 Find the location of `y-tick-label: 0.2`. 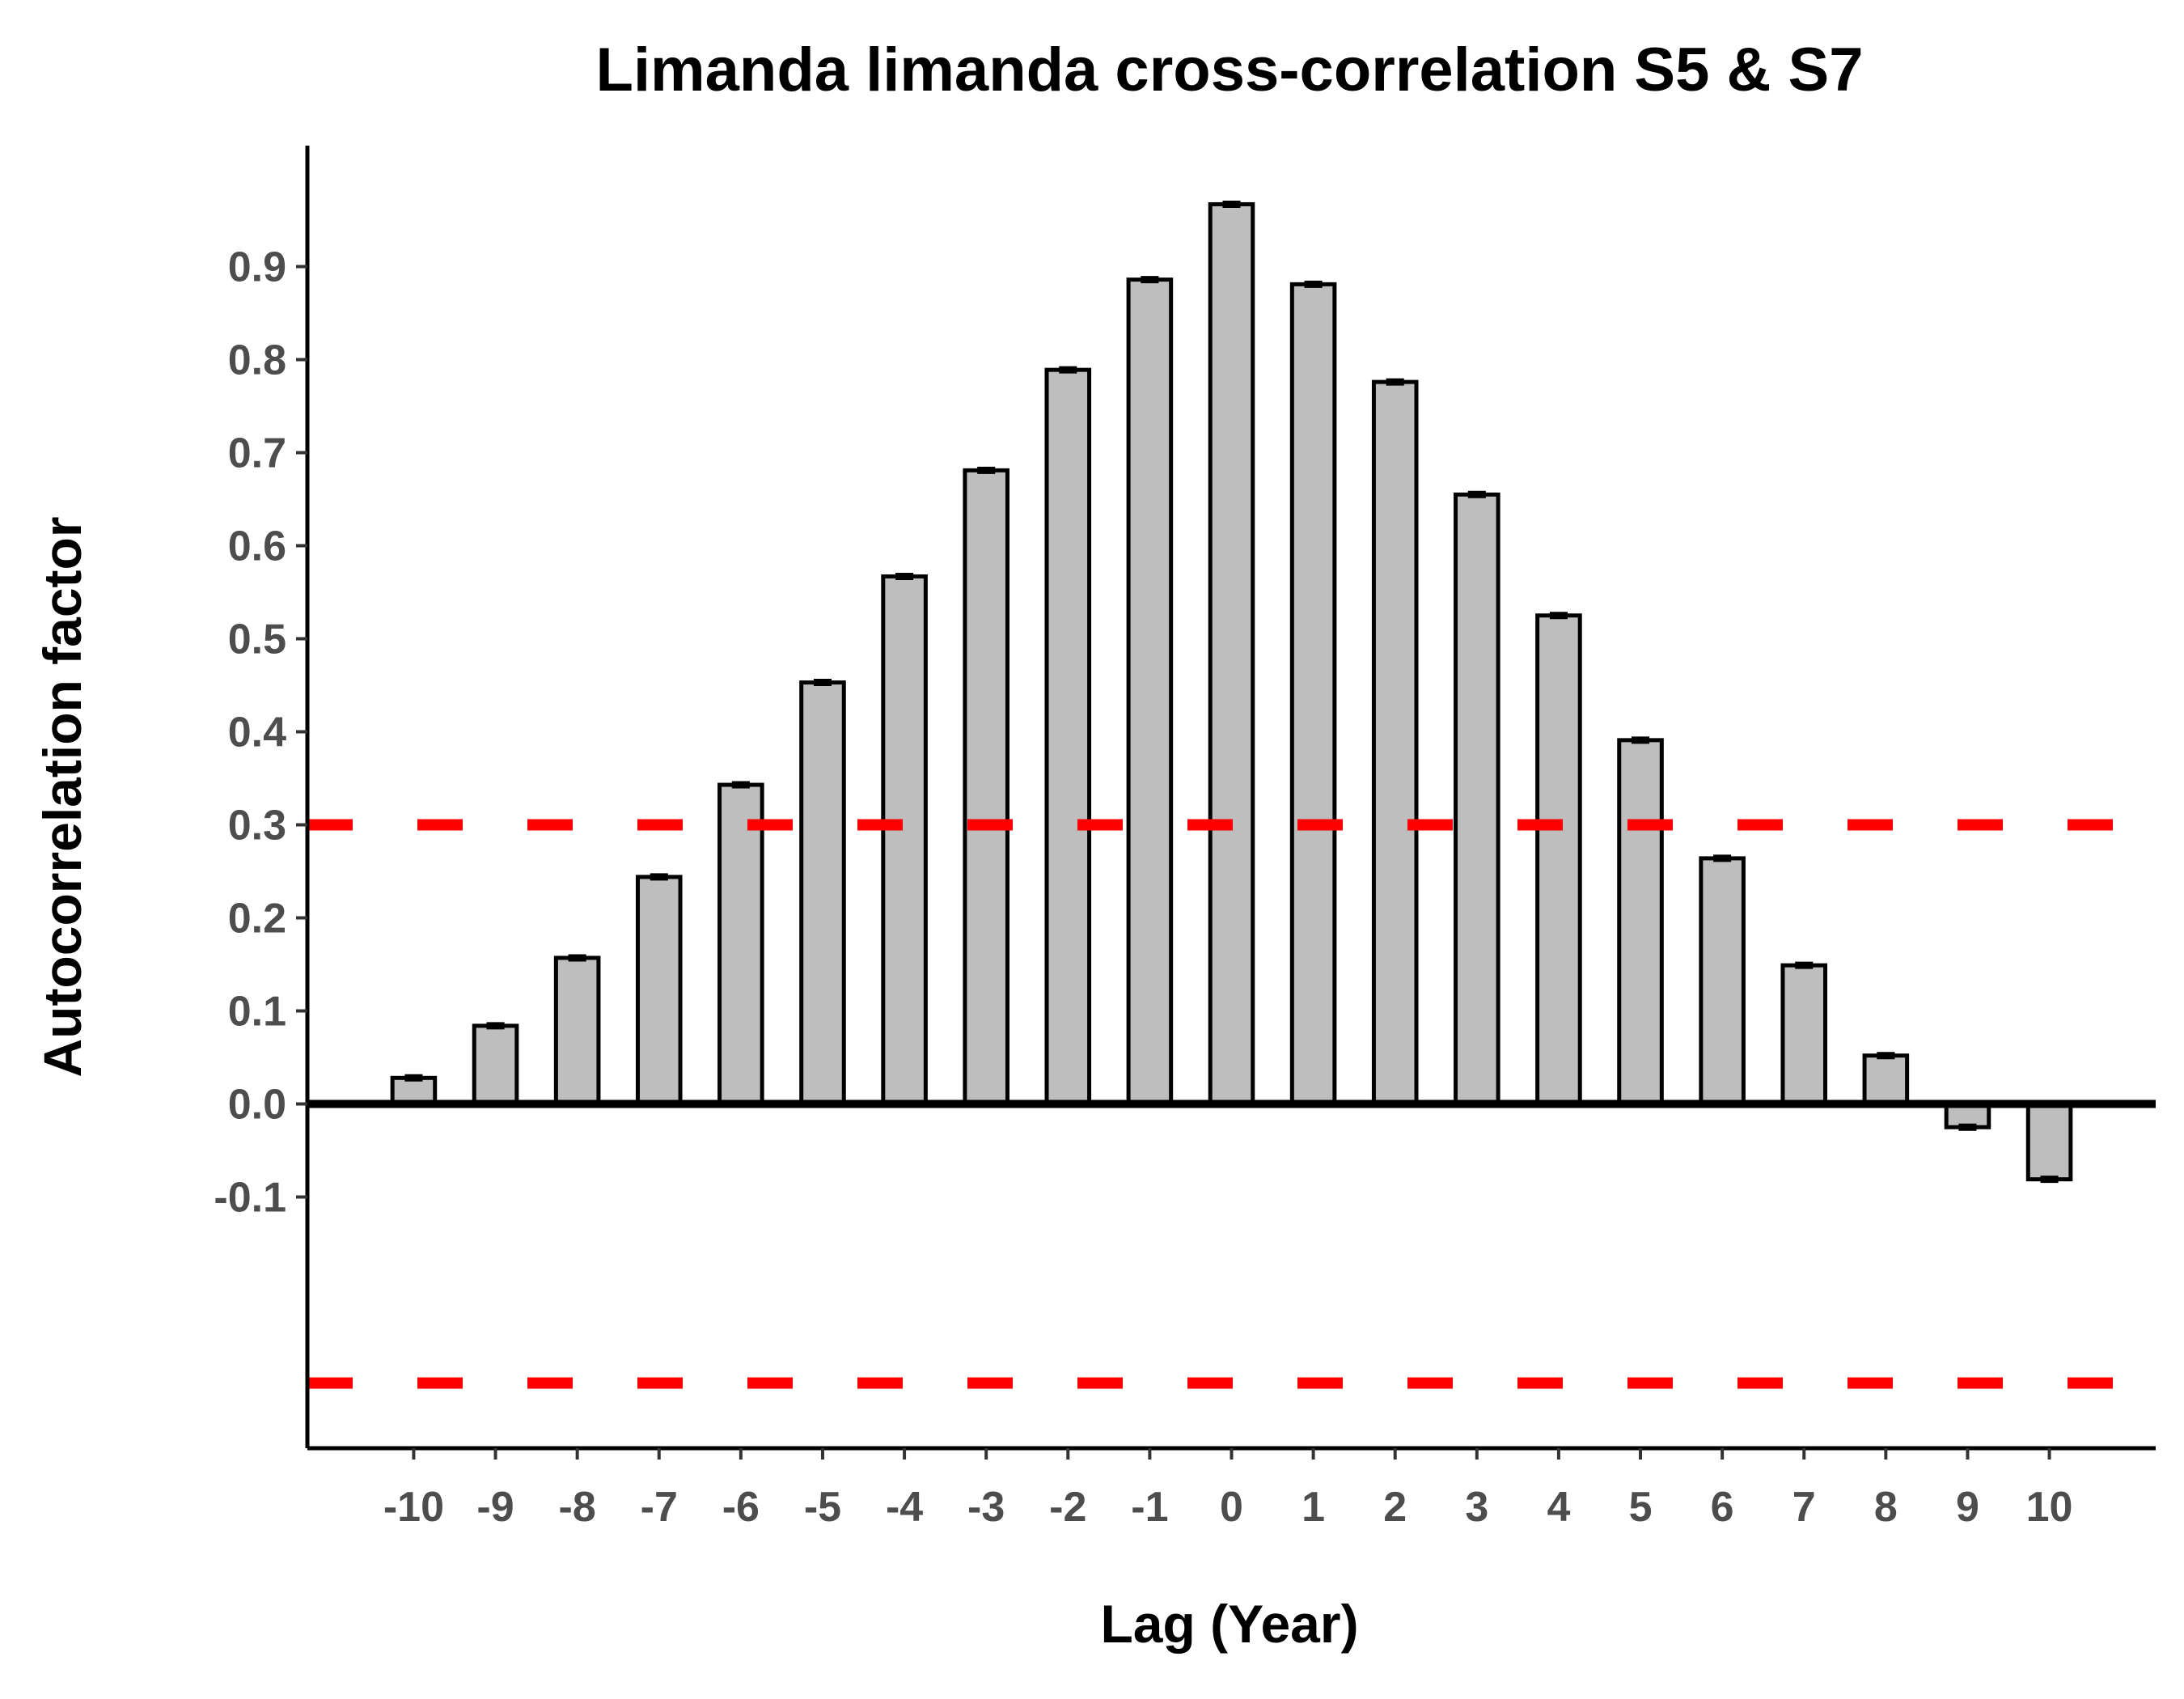

y-tick-label: 0.2 is located at coordinates (257, 919).